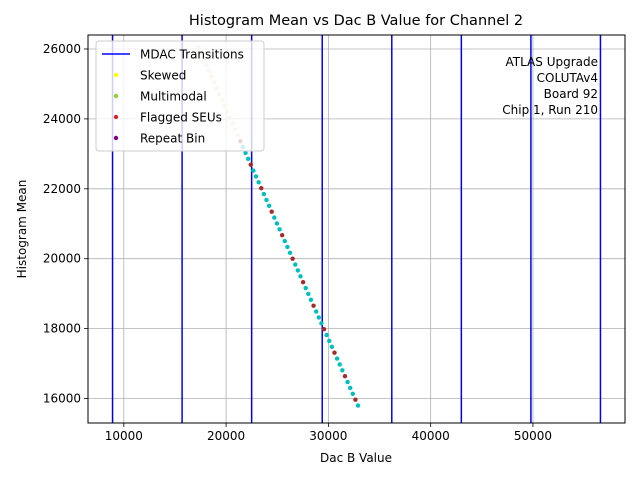  I want to click on annotation-line: Board 92, so click(571, 94).